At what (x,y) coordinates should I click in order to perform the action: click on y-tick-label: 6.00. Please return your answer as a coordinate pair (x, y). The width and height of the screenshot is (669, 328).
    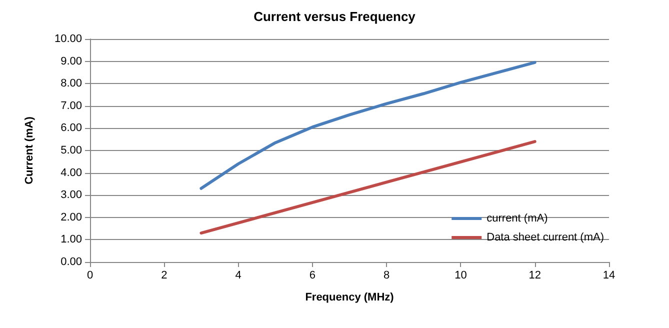
    Looking at the image, I should click on (71, 128).